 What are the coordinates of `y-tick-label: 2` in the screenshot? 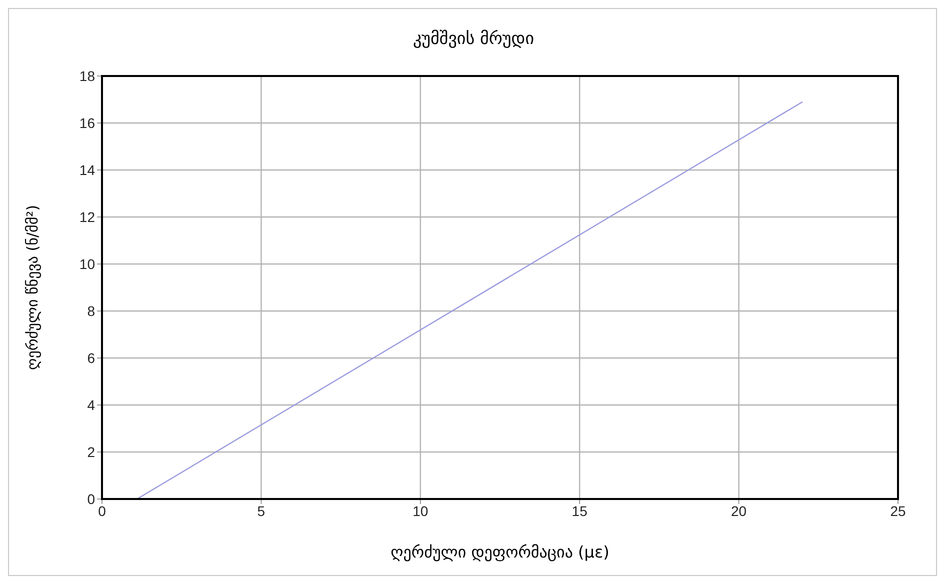 It's located at (91, 452).